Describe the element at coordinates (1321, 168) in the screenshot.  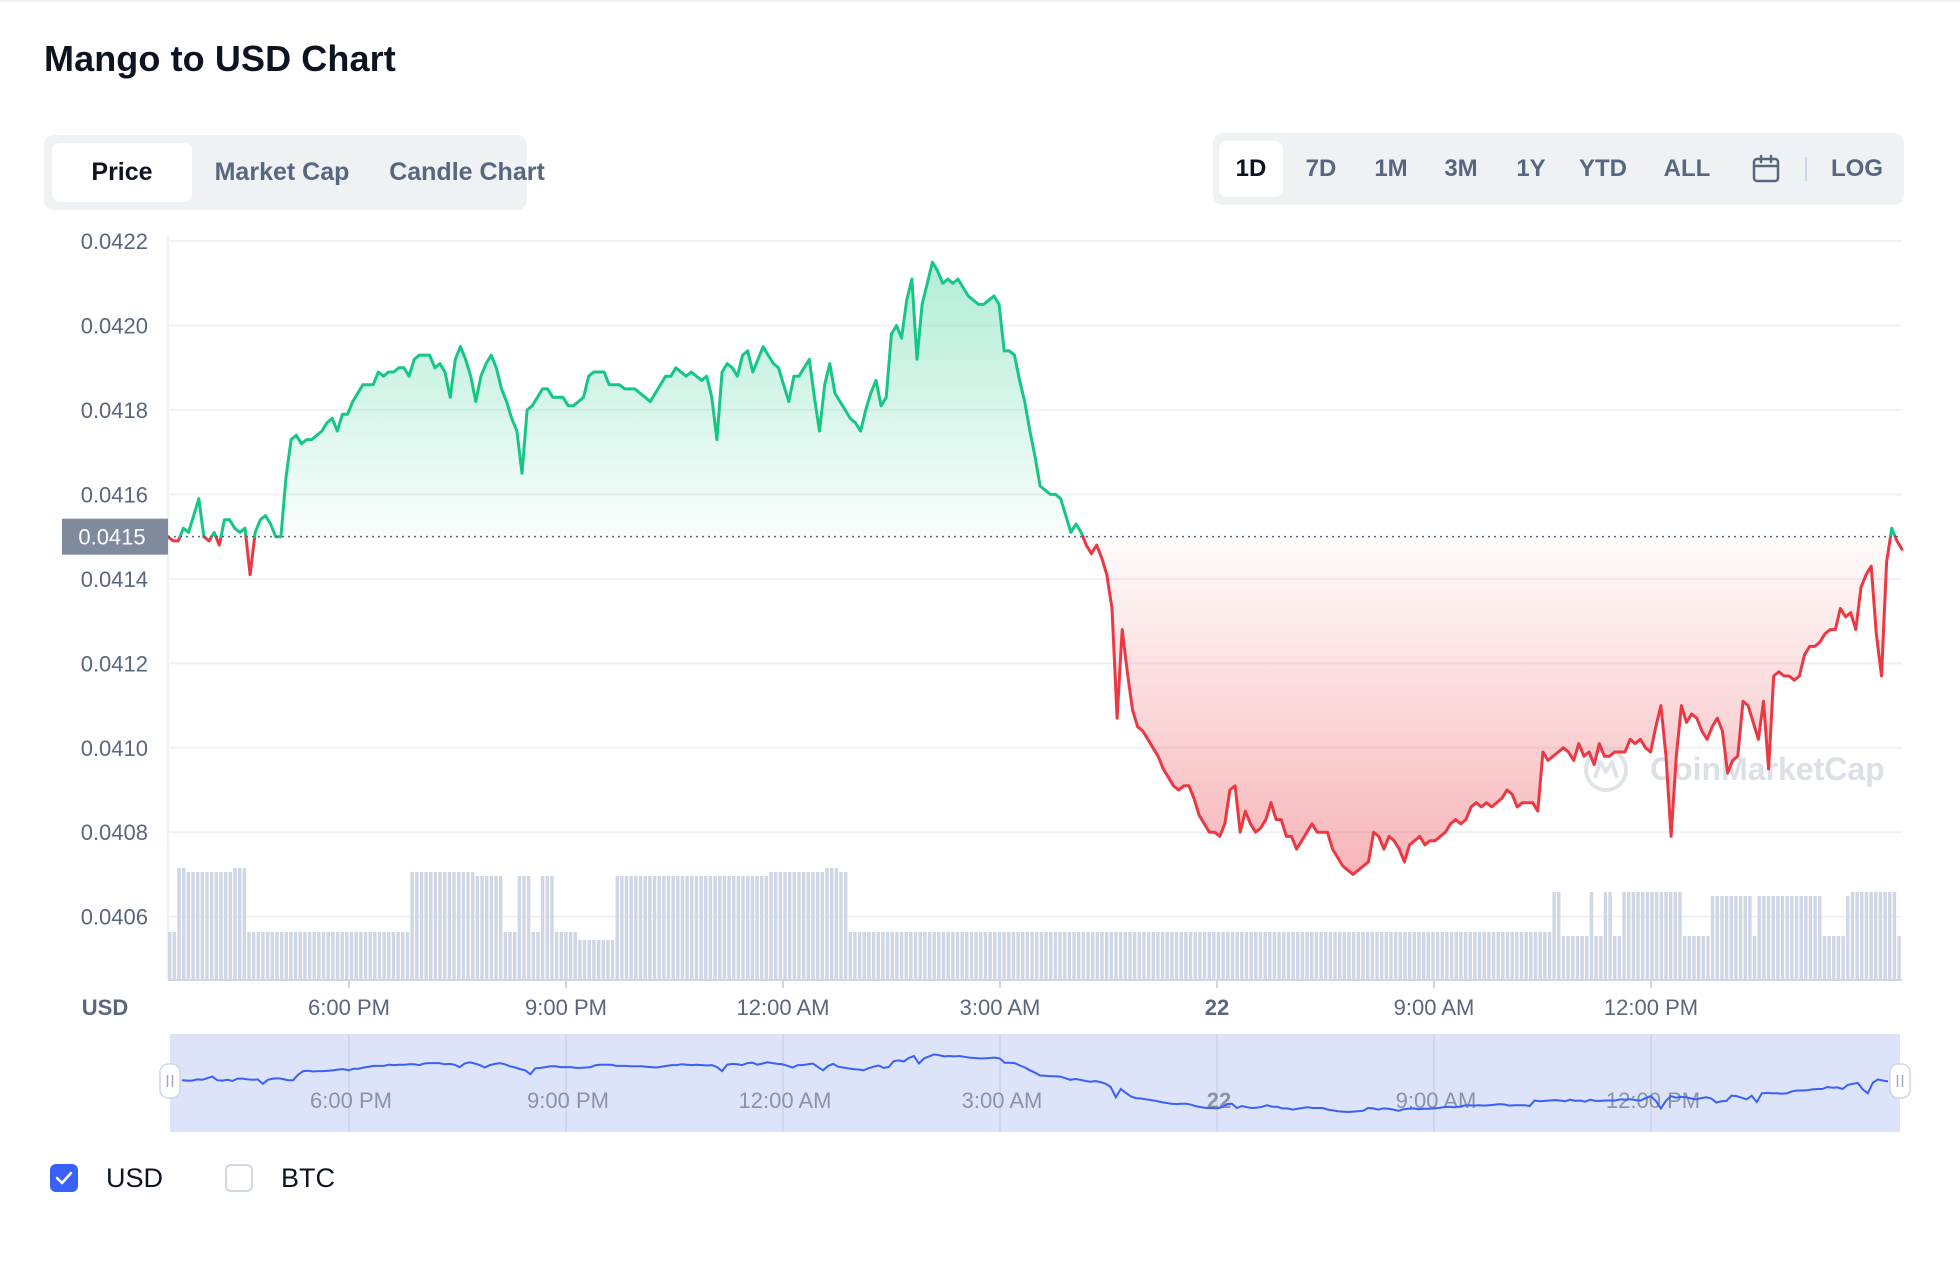
I see `range-7d: 7D` at that location.